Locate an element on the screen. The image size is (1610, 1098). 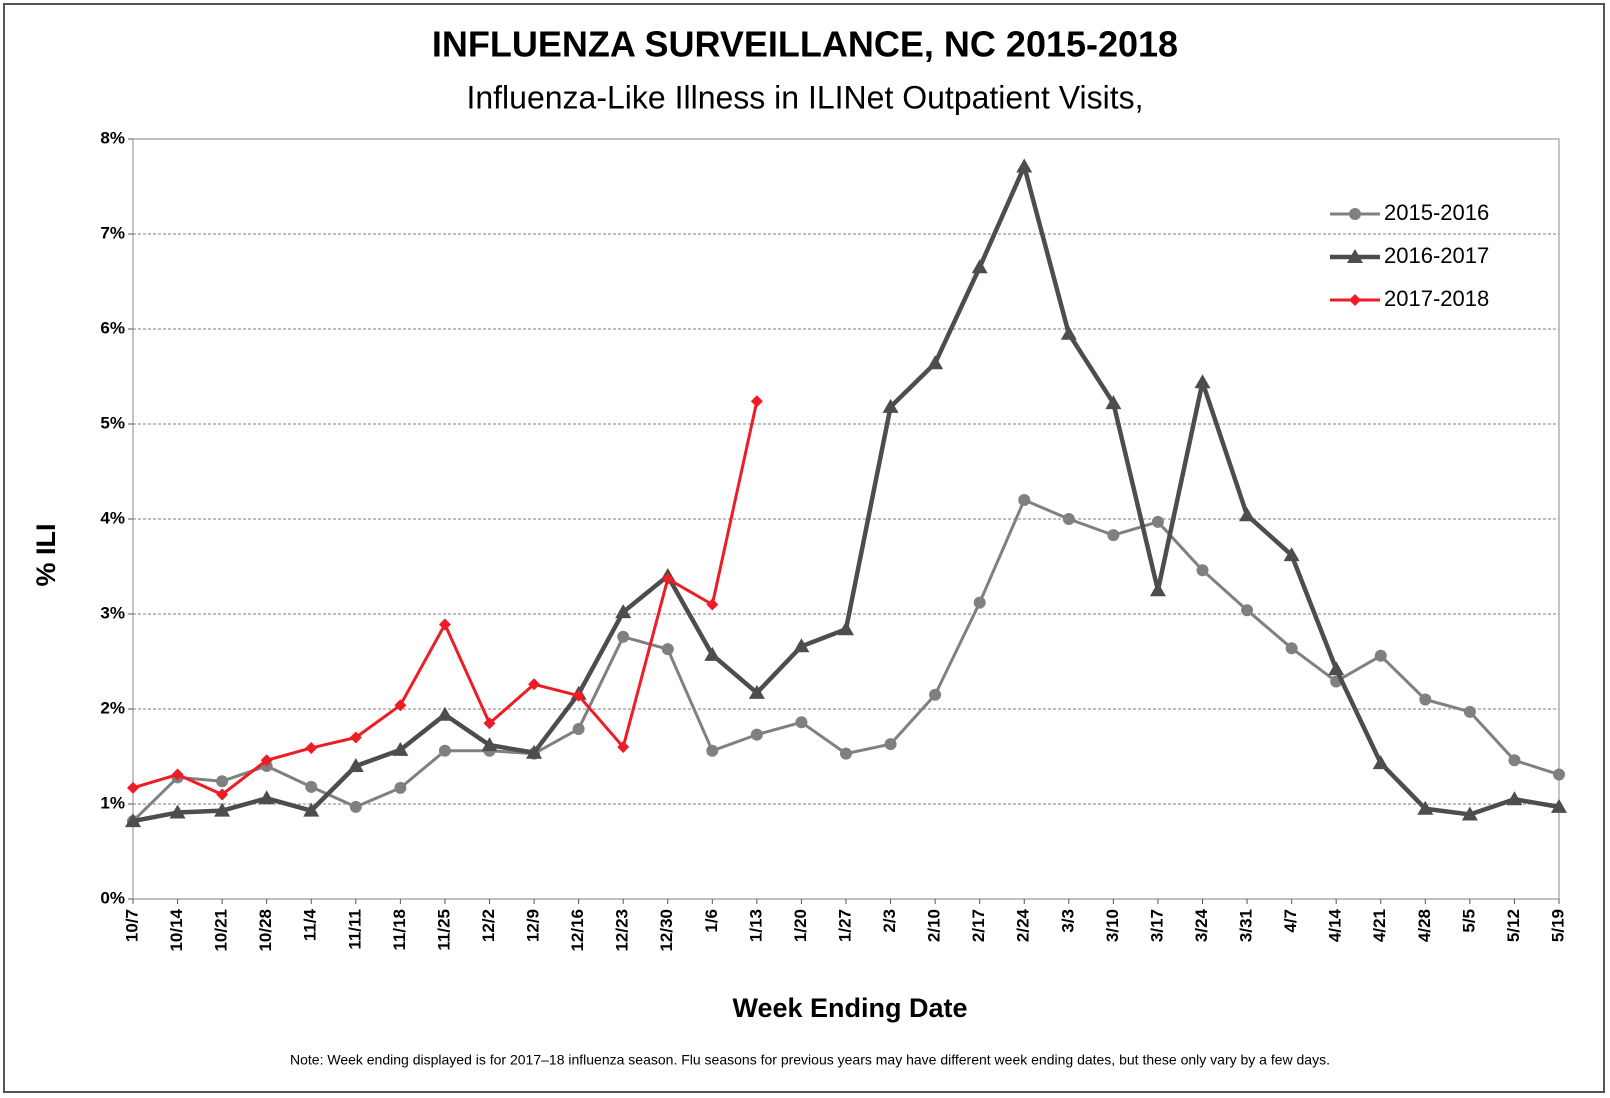
x-tick-label: 1/20 is located at coordinates (800, 925).